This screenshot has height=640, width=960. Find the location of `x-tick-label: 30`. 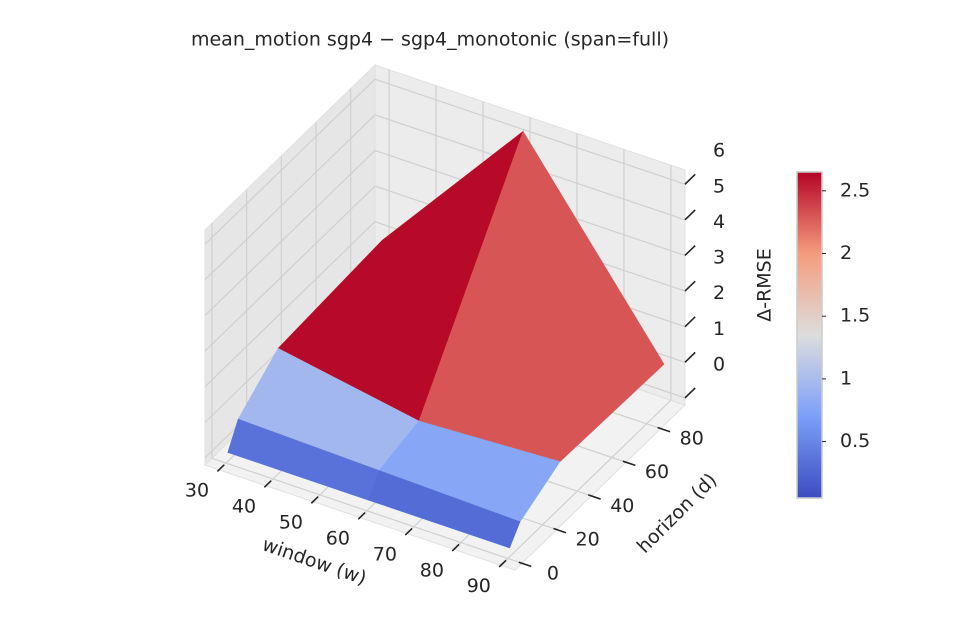

x-tick-label: 30 is located at coordinates (197, 491).